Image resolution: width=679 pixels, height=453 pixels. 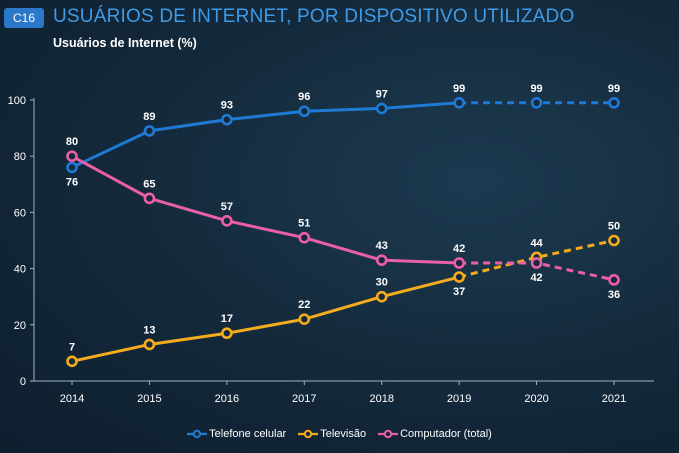 What do you see at coordinates (459, 399) in the screenshot?
I see `x-tick-label: 2019` at bounding box center [459, 399].